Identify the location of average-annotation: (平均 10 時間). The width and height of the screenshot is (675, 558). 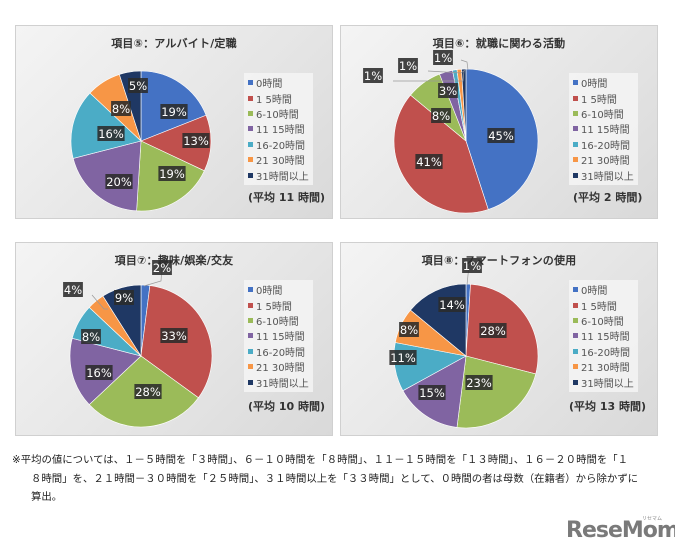
(287, 406).